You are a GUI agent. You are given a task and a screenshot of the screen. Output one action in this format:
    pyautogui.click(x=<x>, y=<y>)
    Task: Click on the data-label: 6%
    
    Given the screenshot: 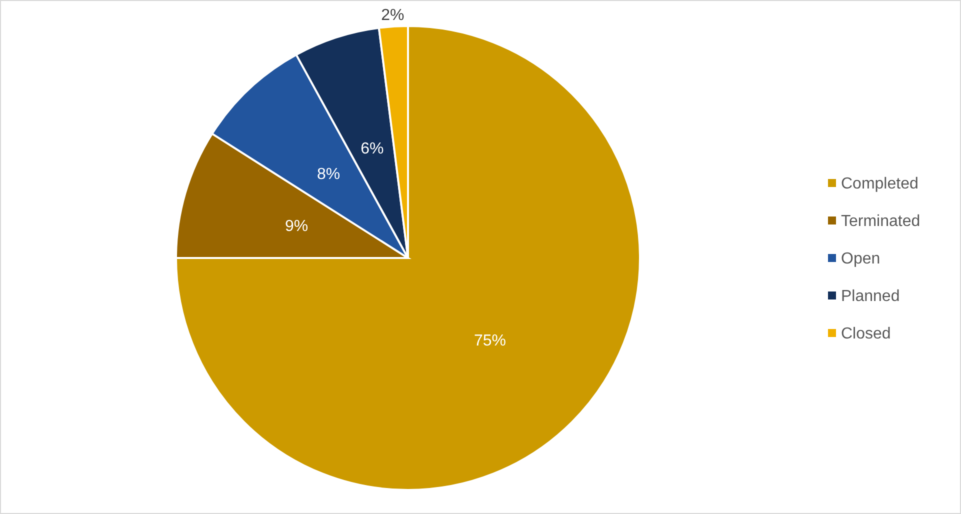 What is the action you would take?
    pyautogui.click(x=372, y=149)
    